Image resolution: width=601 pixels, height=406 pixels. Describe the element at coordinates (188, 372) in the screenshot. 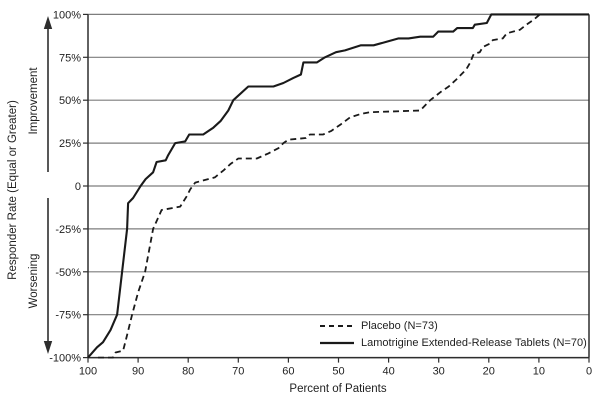

I see `x-tick-label: 80` at that location.